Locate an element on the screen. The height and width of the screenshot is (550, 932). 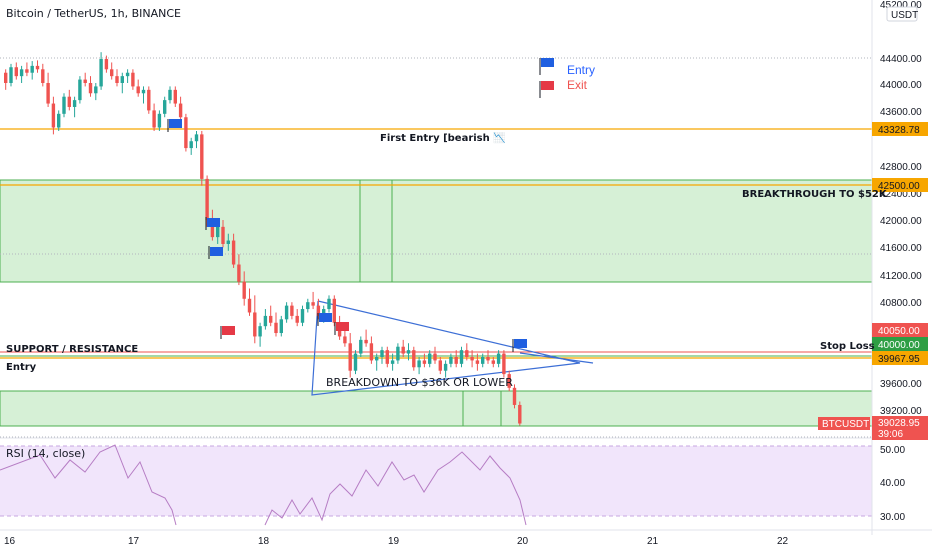
symbol-title: Bitcoin / TetherUS, 1h, BINANCE is located at coordinates (93, 13).